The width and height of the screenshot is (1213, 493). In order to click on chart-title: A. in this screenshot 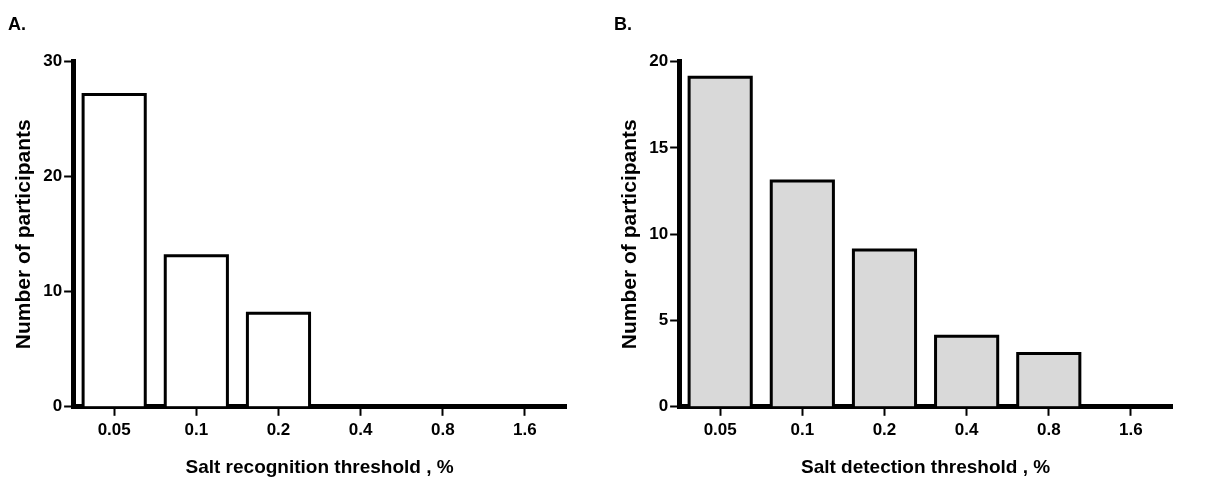, I will do `click(17, 23)`.